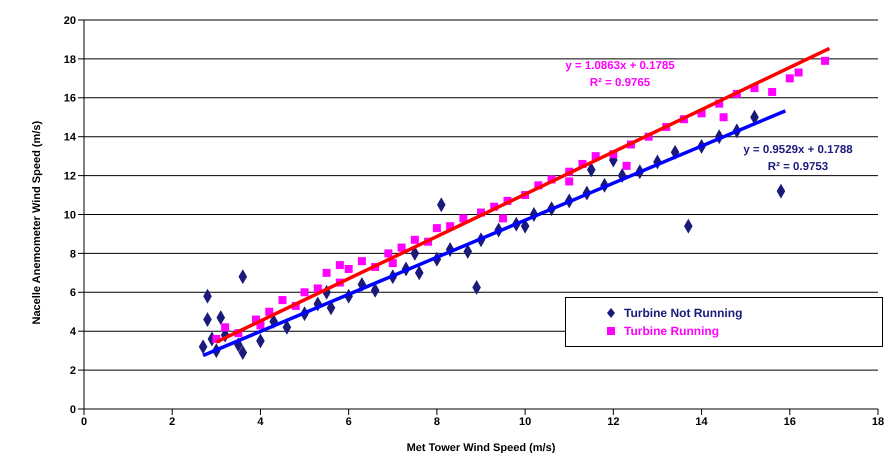 The width and height of the screenshot is (893, 461). What do you see at coordinates (525, 422) in the screenshot?
I see `x-tick-label: 10` at bounding box center [525, 422].